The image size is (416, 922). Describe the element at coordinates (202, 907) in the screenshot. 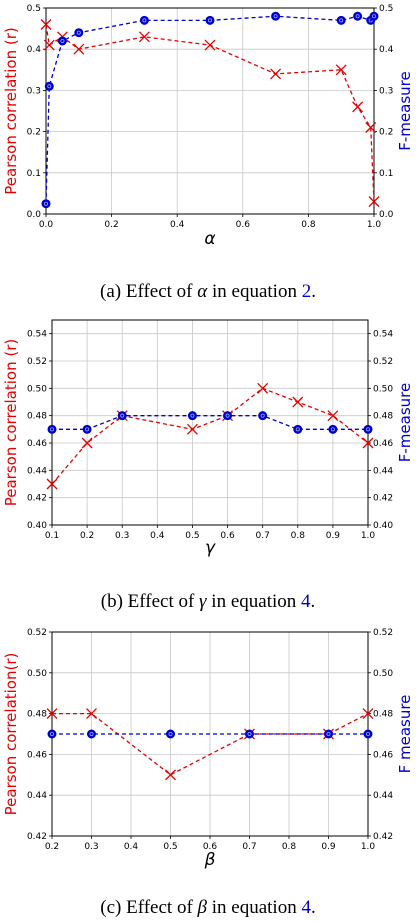

I see `caption-symbol: β` at that location.